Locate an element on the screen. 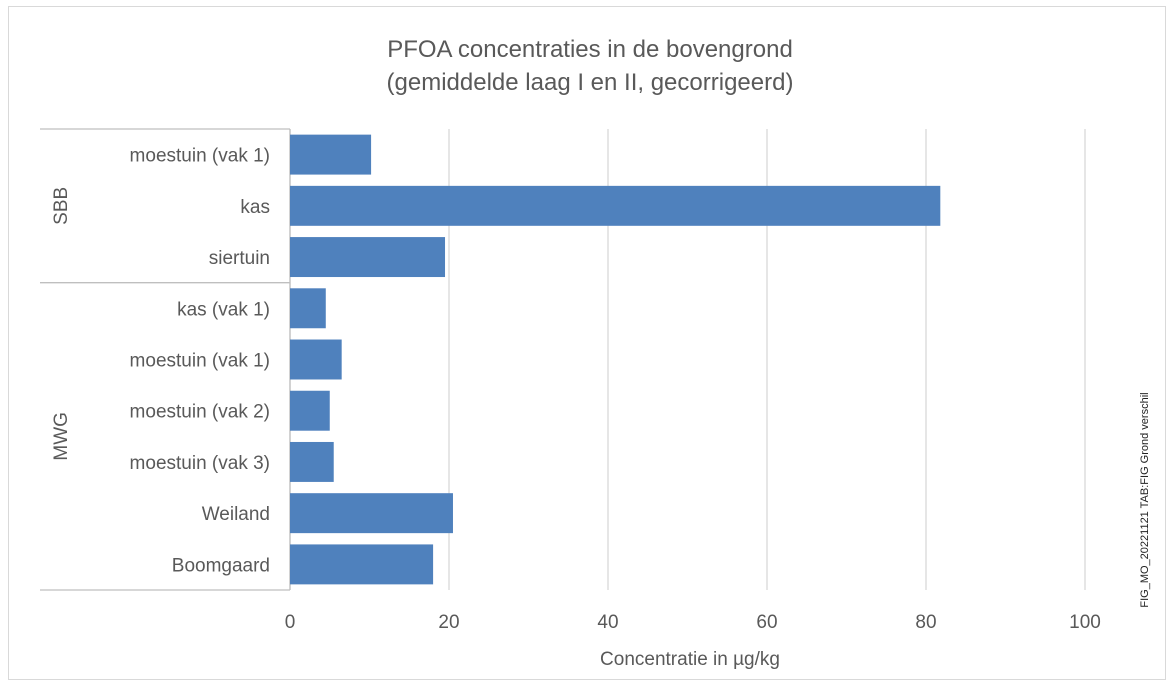 This screenshot has height=682, width=1175. group-label: SBB is located at coordinates (61, 206).